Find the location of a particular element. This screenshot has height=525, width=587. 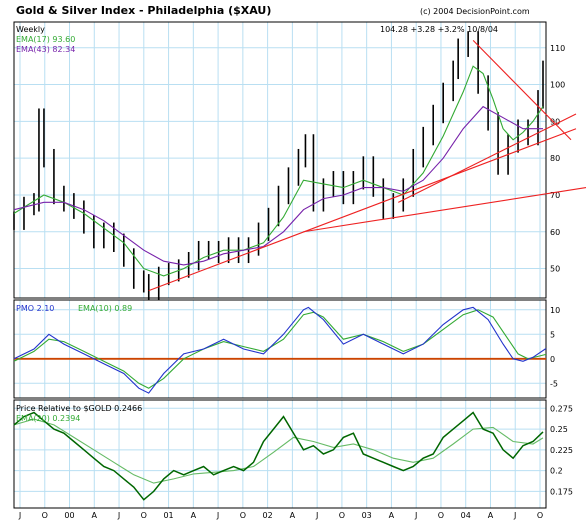

x-tick-label: 04 is located at coordinates (466, 515).